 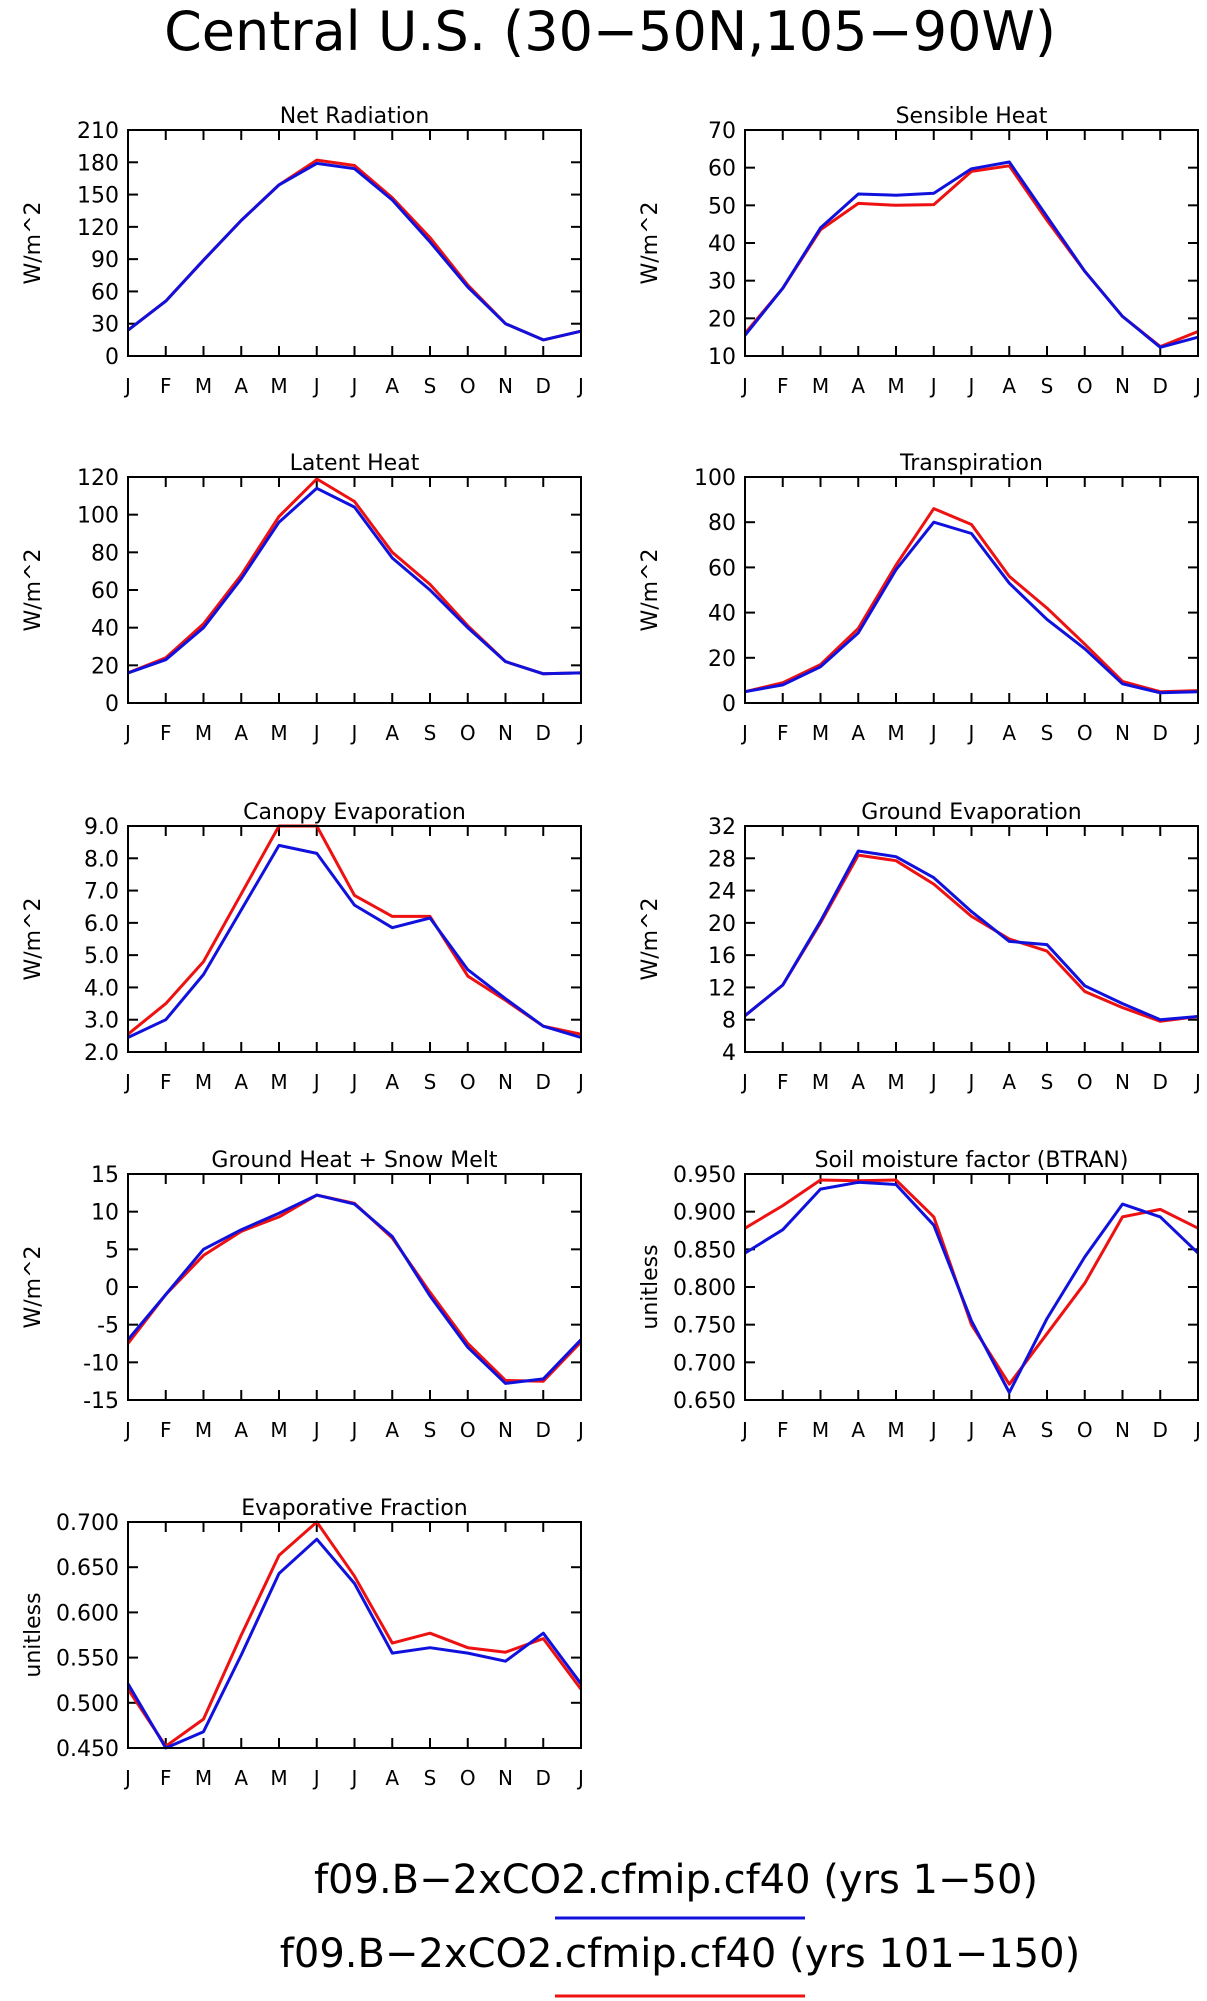 I want to click on y-tick-label: 90, so click(x=105, y=260).